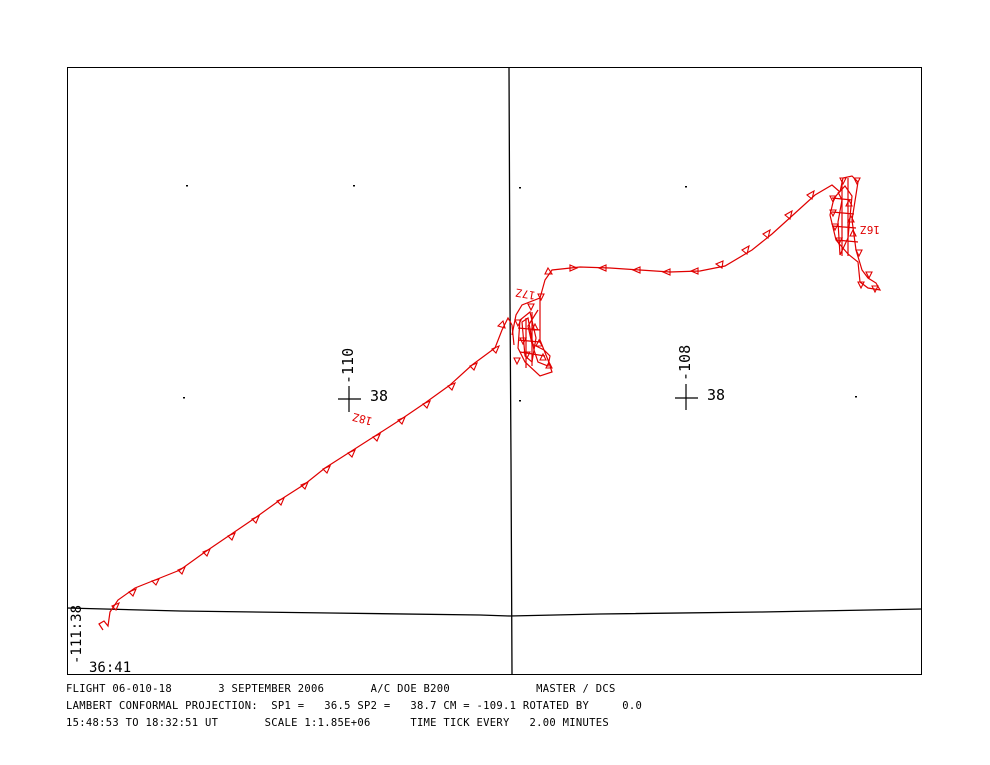 The height and width of the screenshot is (765, 990). Describe the element at coordinates (110, 668) in the screenshot. I see `corner-lat-label: 36:41` at that location.